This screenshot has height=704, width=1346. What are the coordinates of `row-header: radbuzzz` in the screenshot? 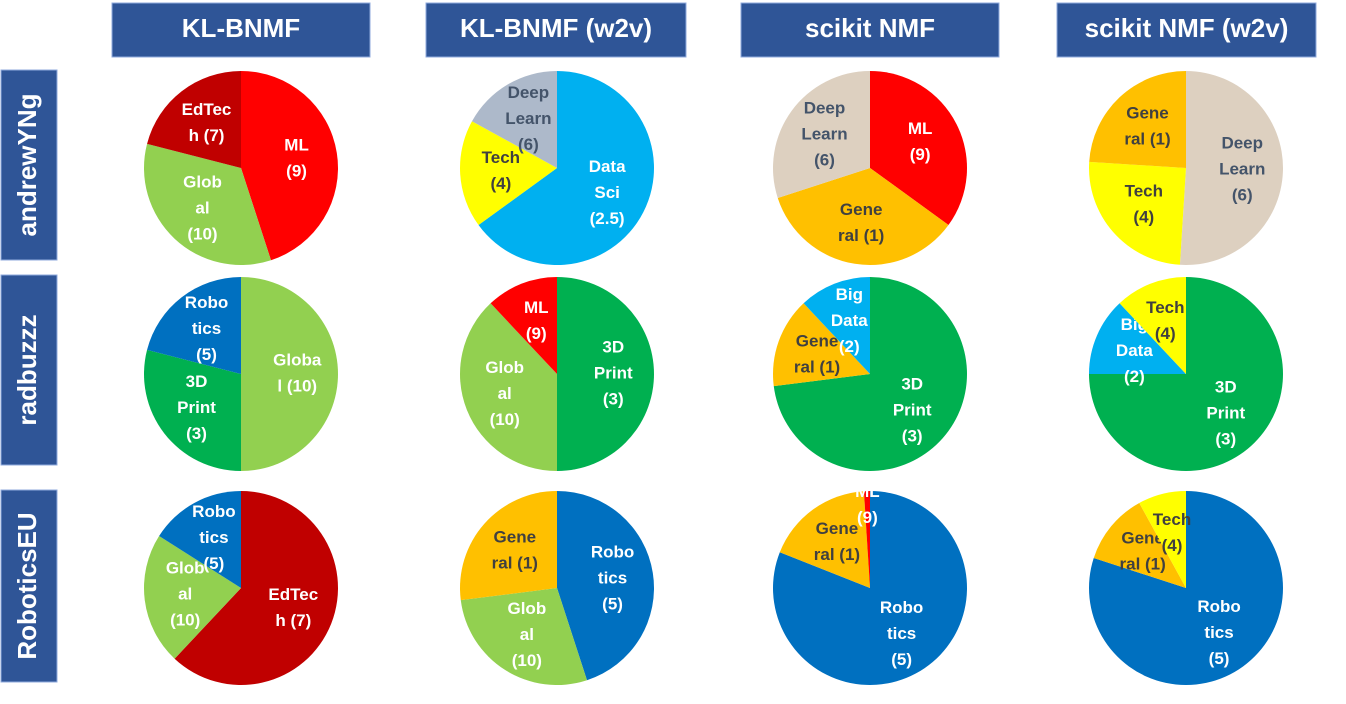 It's located at (27, 369).